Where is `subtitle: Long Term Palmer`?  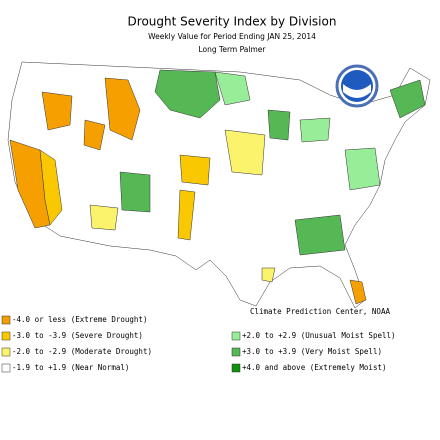 subtitle: Long Term Palmer is located at coordinates (233, 49).